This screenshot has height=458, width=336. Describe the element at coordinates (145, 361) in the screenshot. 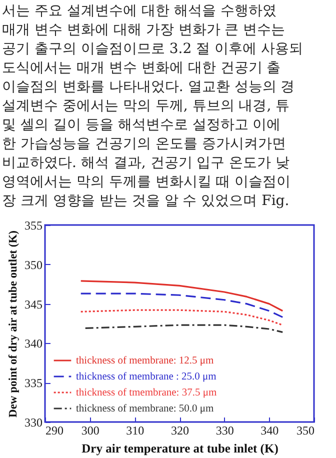

I see `legend-label: thickness of membrane: 12.5 μm` at that location.